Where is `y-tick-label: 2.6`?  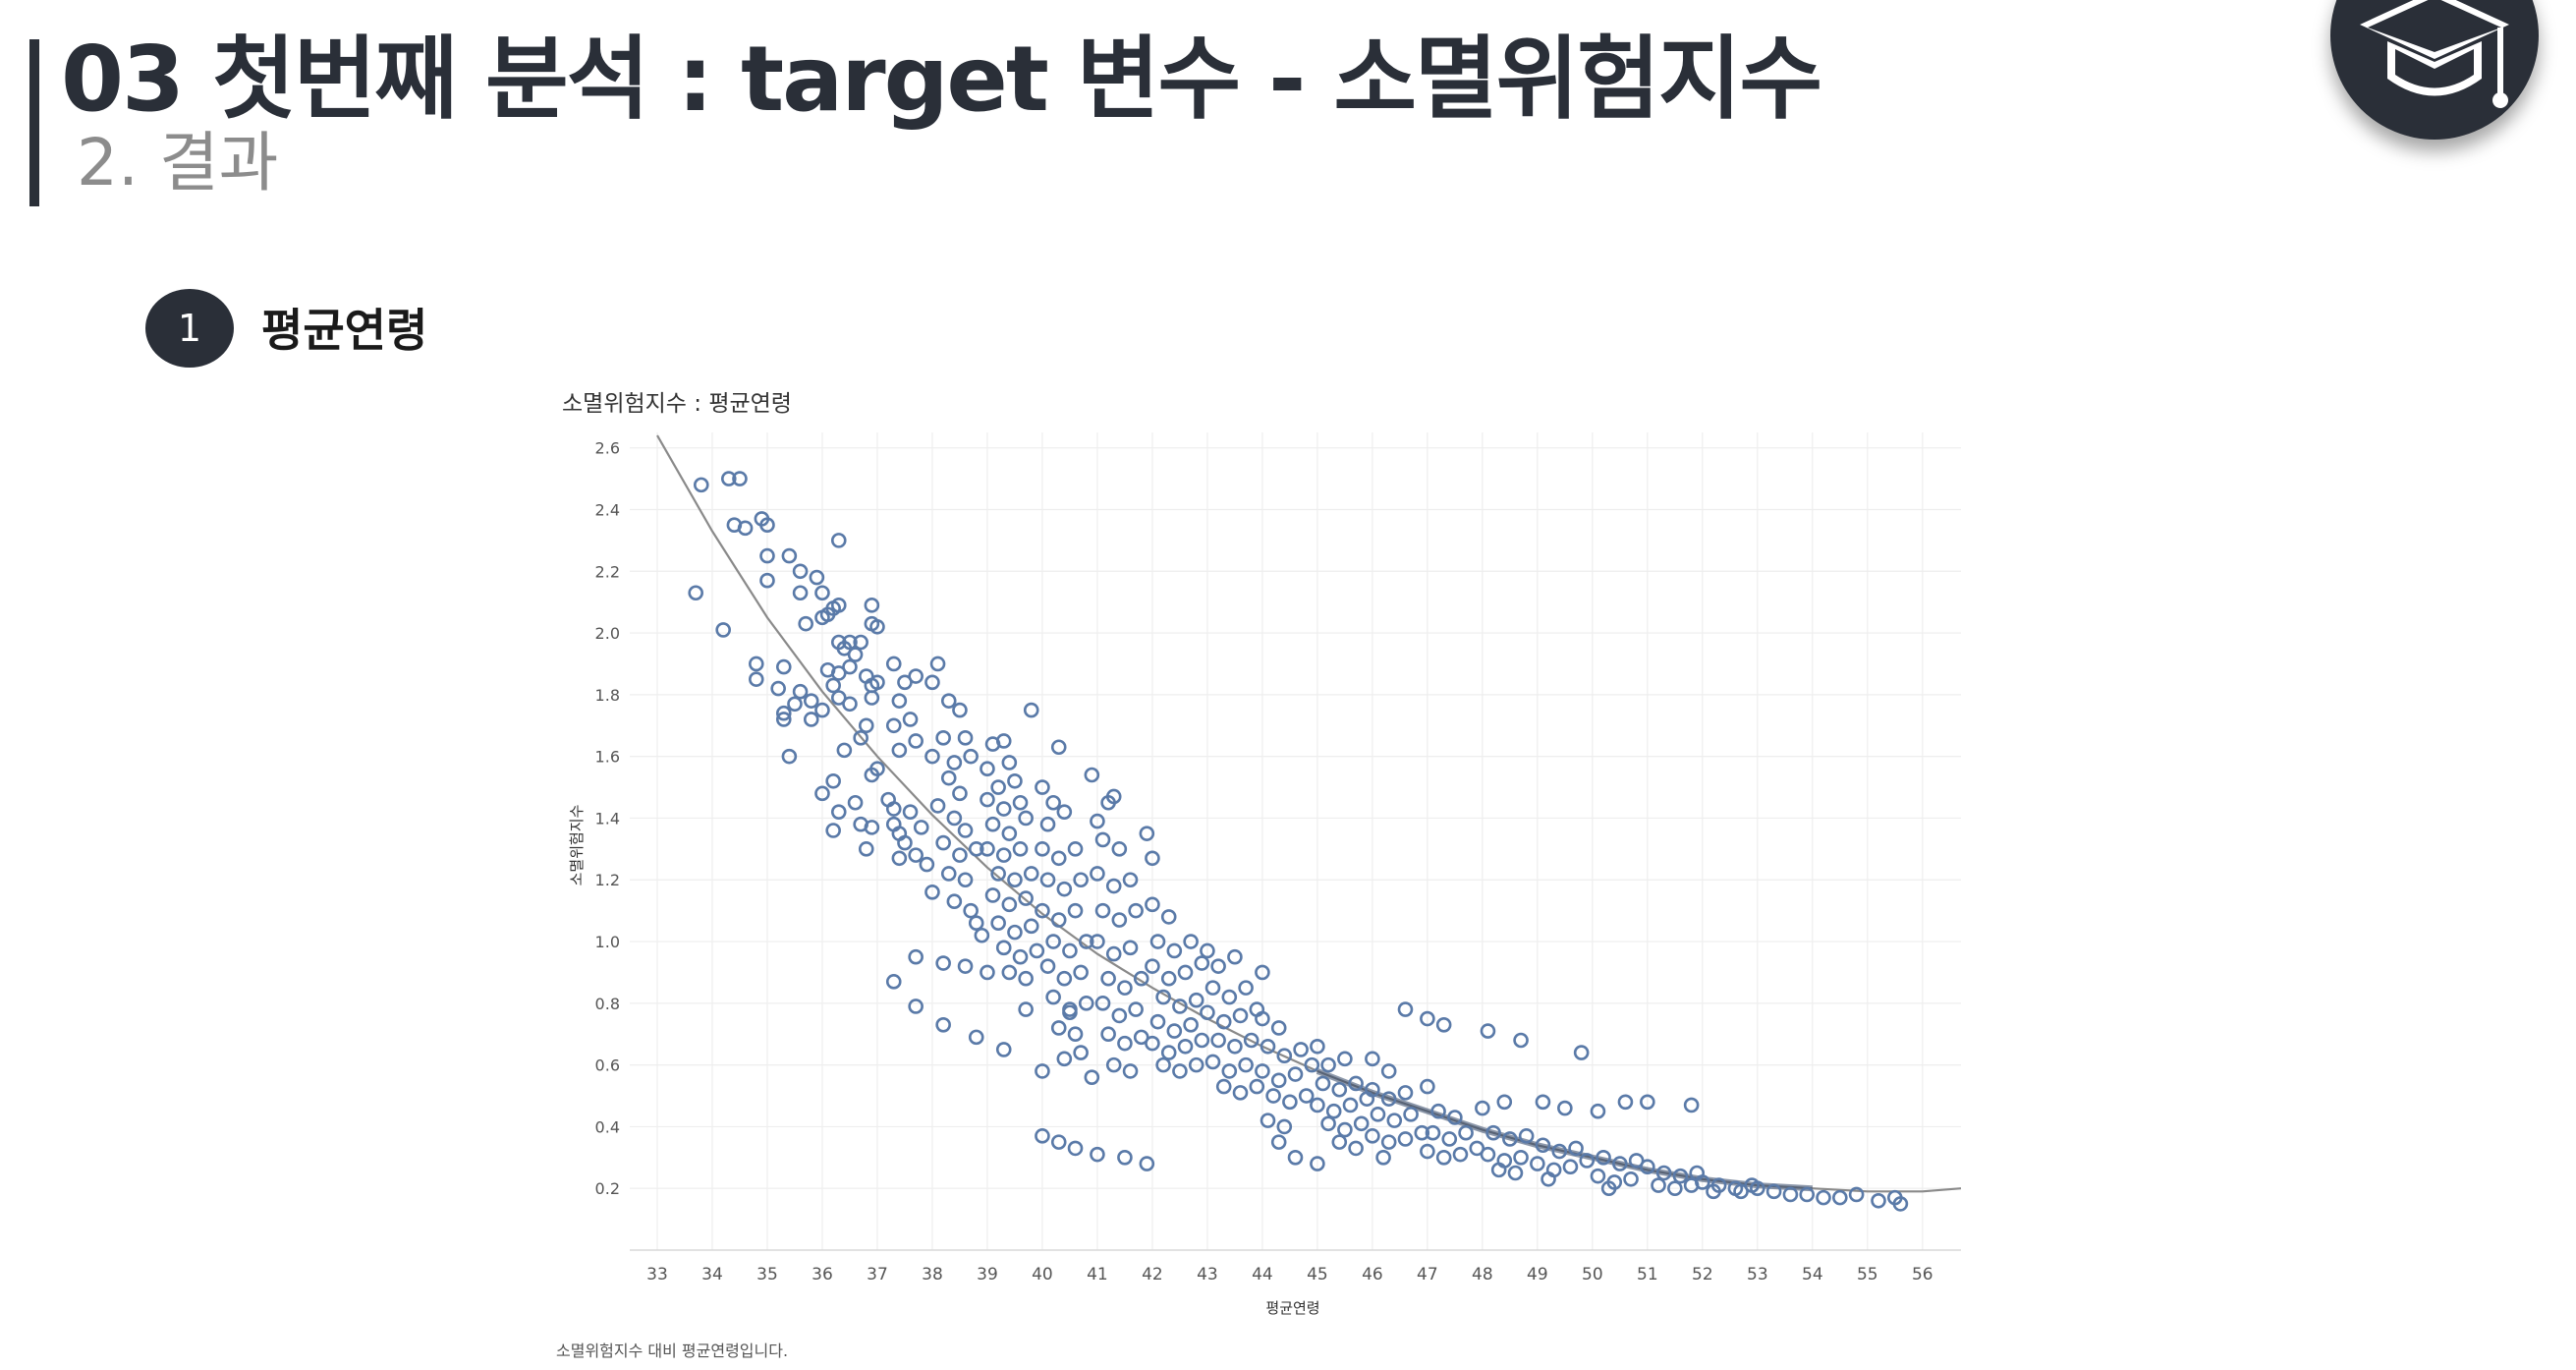 y-tick-label: 2.6 is located at coordinates (607, 449).